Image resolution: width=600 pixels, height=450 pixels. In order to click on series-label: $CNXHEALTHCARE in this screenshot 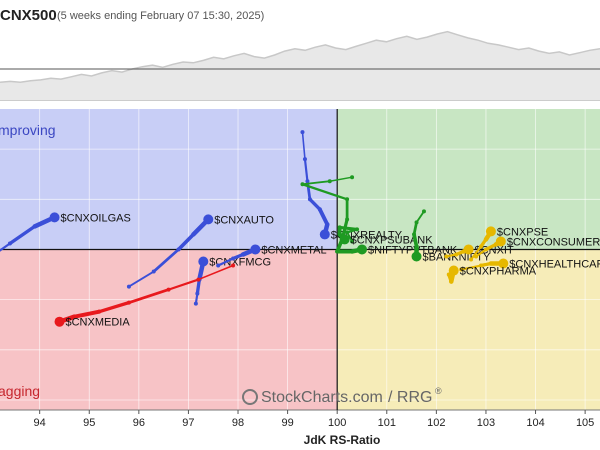, I will do `click(554, 265)`.